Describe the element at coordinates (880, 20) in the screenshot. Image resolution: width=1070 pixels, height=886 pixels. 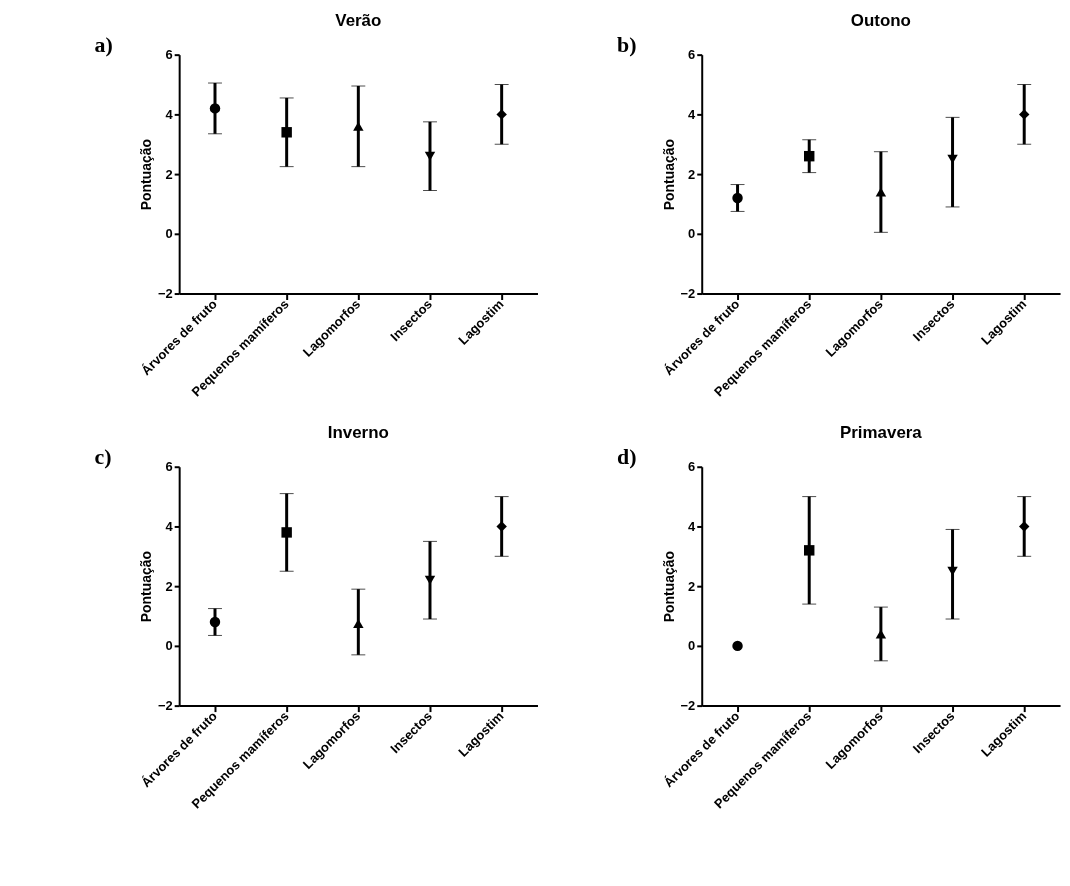
I see `chart-title: Outono` at that location.